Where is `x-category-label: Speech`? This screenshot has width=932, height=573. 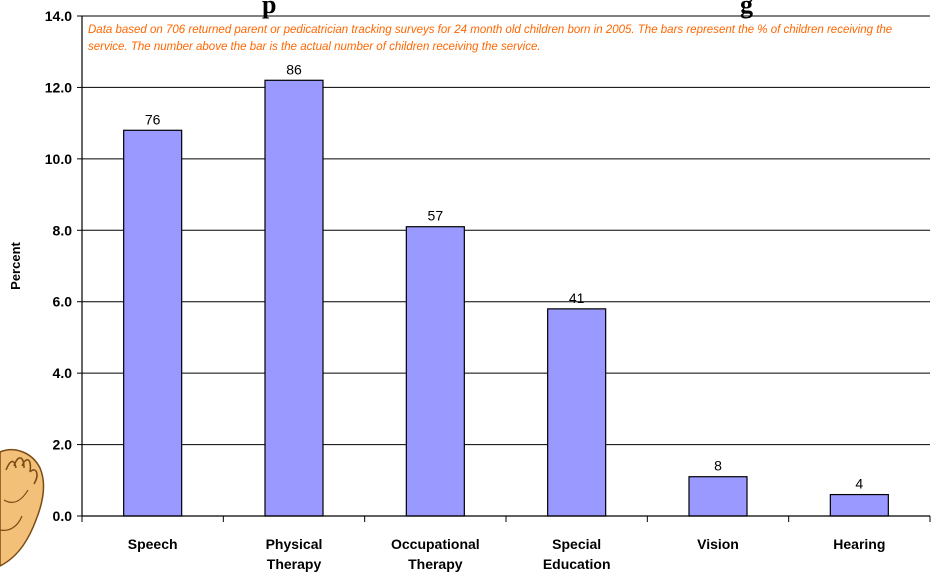 x-category-label: Speech is located at coordinates (153, 544).